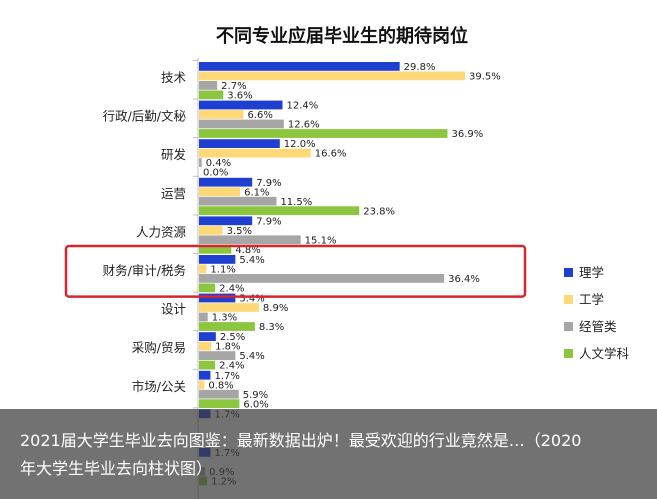 This screenshot has height=499, width=657. I want to click on data-label: 6.0%, so click(255, 404).